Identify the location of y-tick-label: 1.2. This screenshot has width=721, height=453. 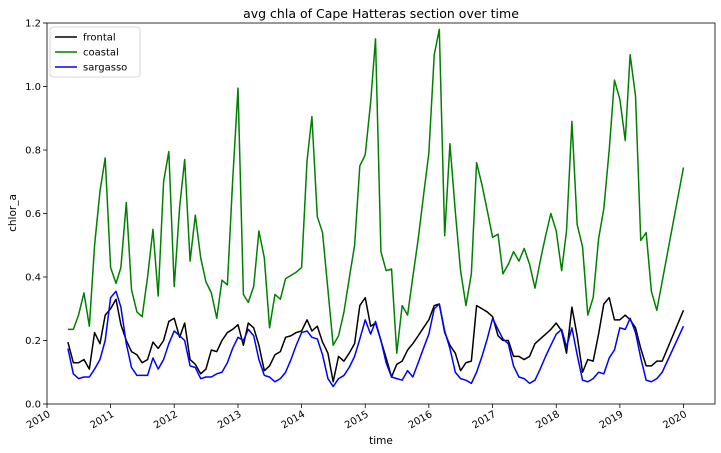
(33, 24).